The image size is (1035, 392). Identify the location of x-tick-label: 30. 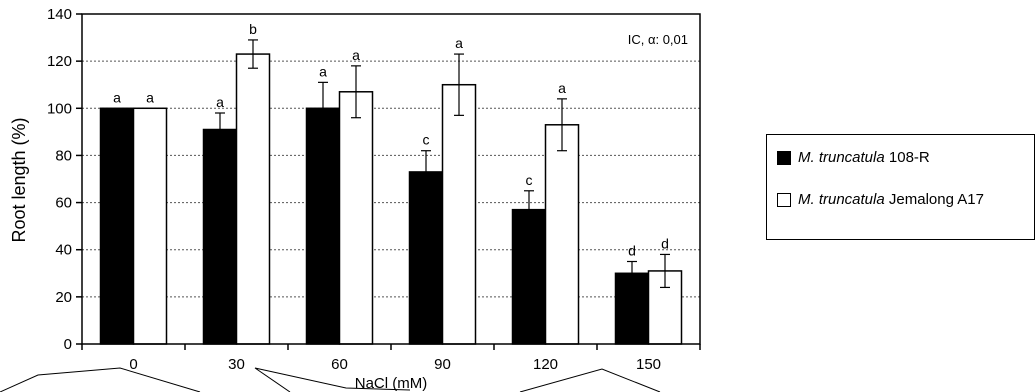
(236, 364).